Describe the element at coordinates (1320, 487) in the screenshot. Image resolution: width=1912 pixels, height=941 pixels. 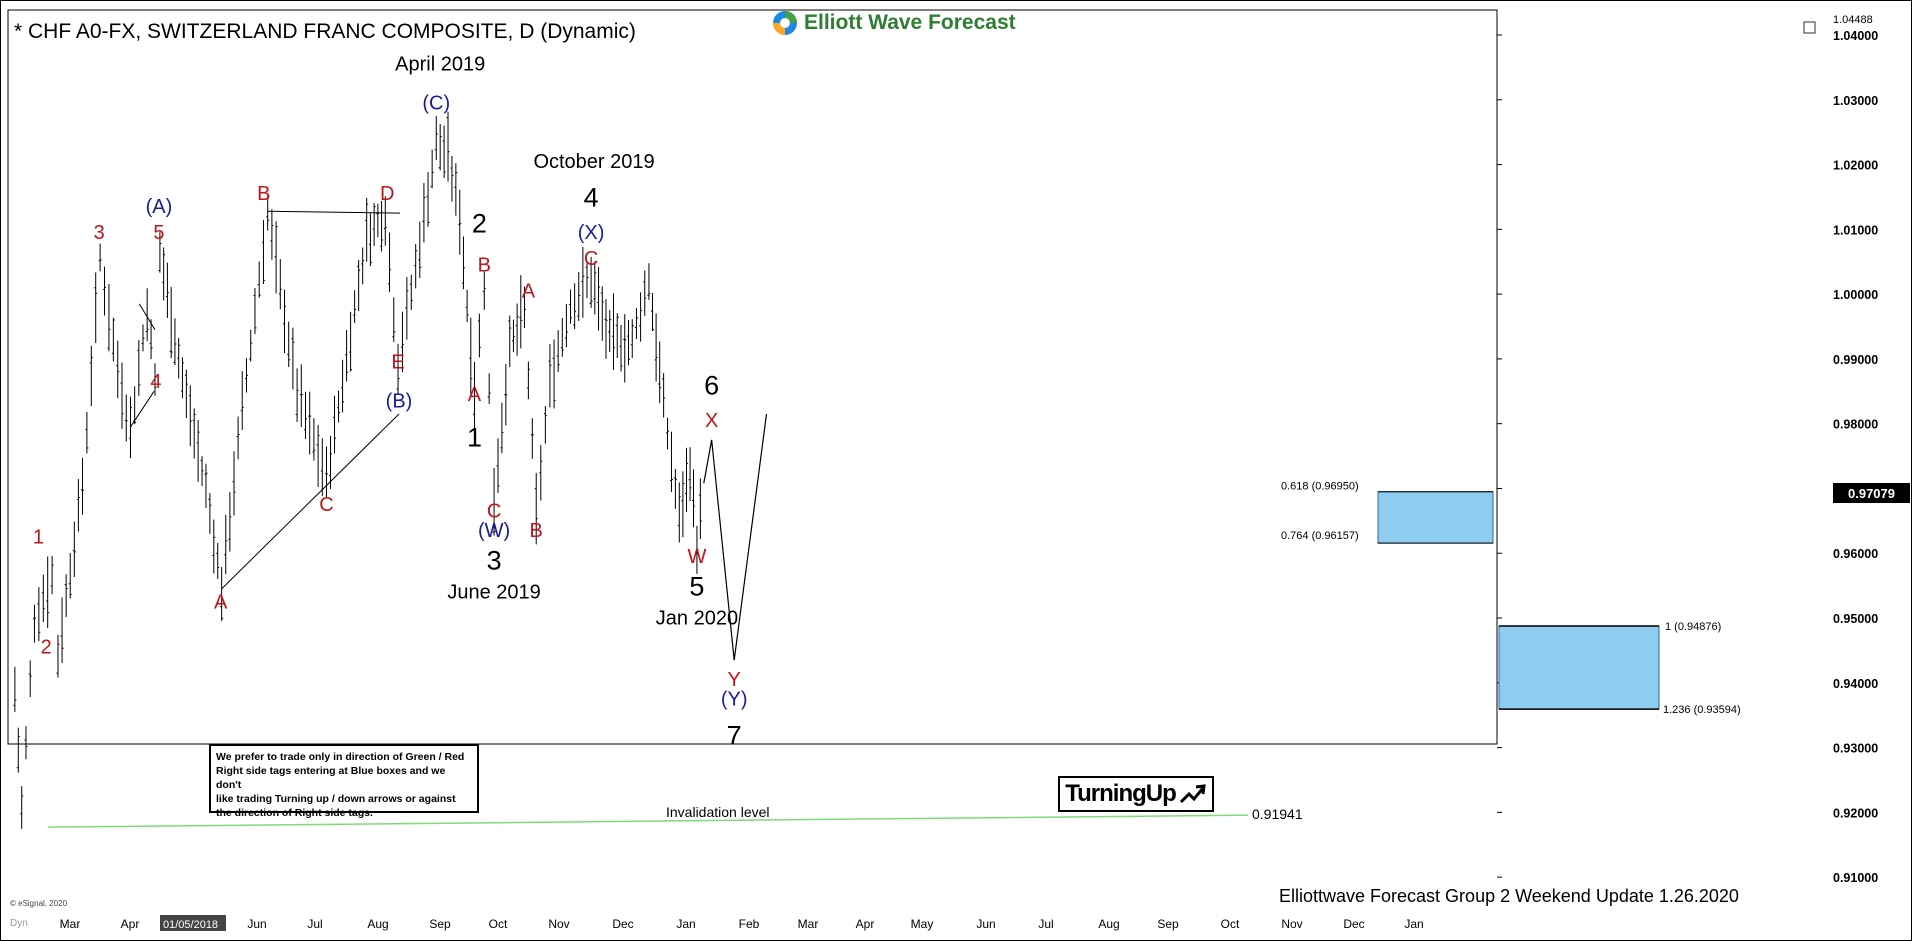
I see `fib-box-label: 0.618 (0.96950)` at that location.